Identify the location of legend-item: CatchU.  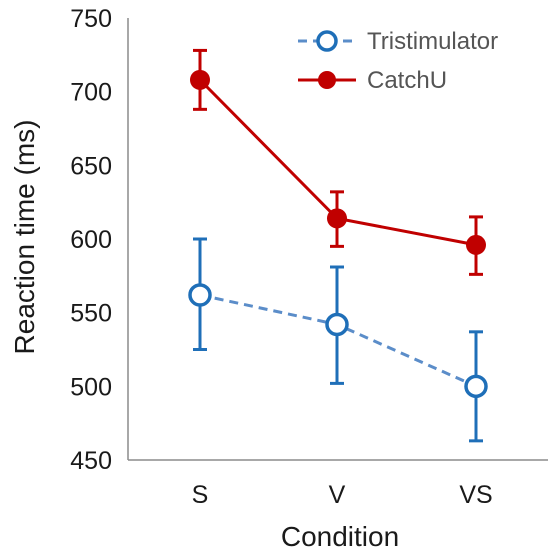
(372, 80).